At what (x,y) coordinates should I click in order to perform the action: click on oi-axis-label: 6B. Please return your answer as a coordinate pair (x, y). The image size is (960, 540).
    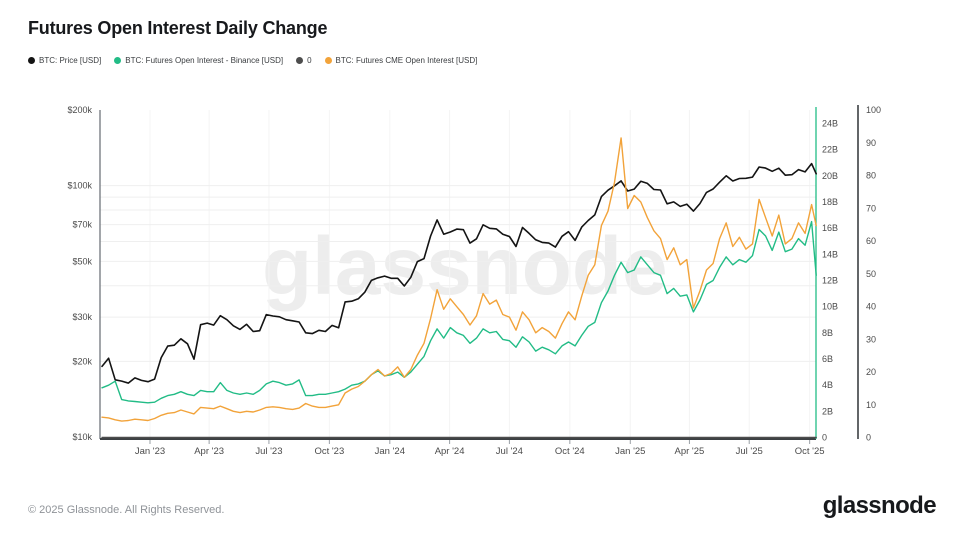
    Looking at the image, I should click on (827, 359).